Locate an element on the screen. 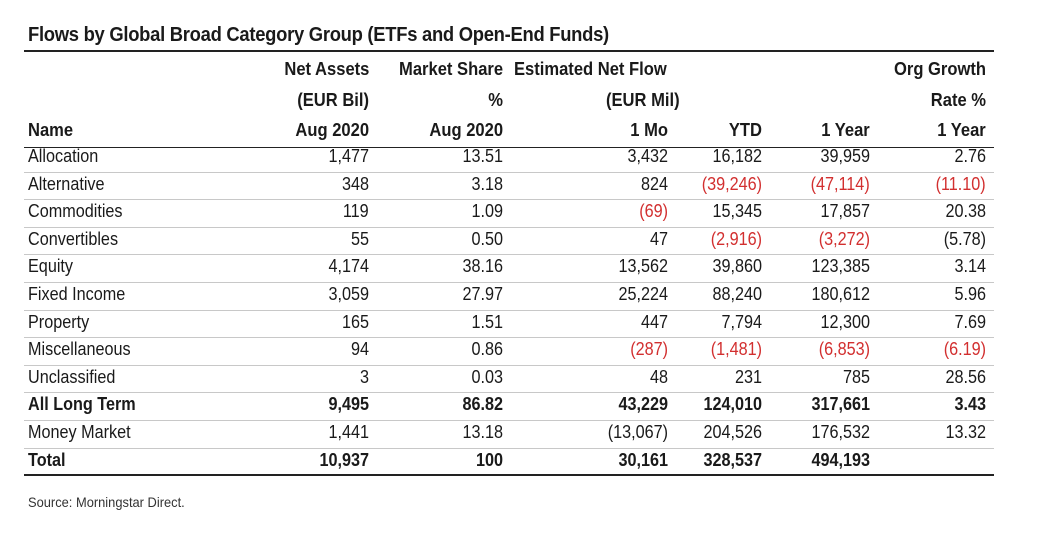 Image resolution: width=1042 pixels, height=538 pixels. header-cell: Name is located at coordinates (51, 130).